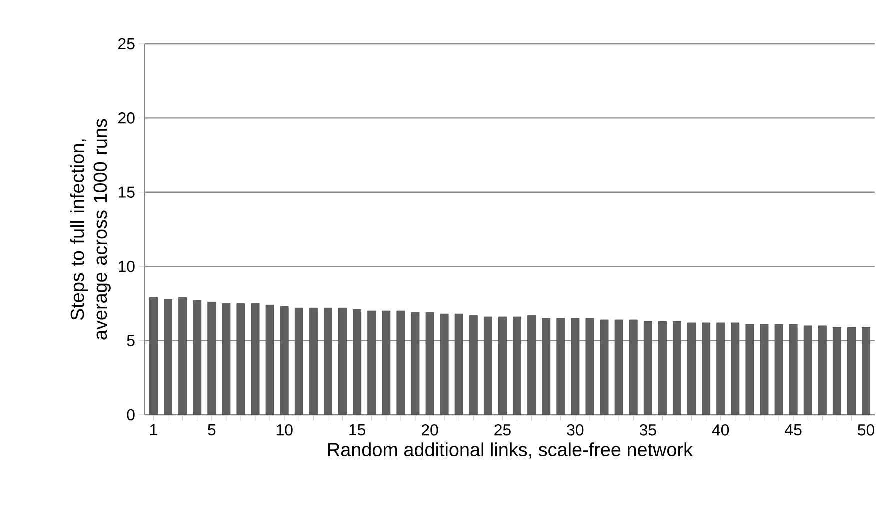 Image resolution: width=879 pixels, height=514 pixels. I want to click on x-tick-label: 35, so click(648, 430).